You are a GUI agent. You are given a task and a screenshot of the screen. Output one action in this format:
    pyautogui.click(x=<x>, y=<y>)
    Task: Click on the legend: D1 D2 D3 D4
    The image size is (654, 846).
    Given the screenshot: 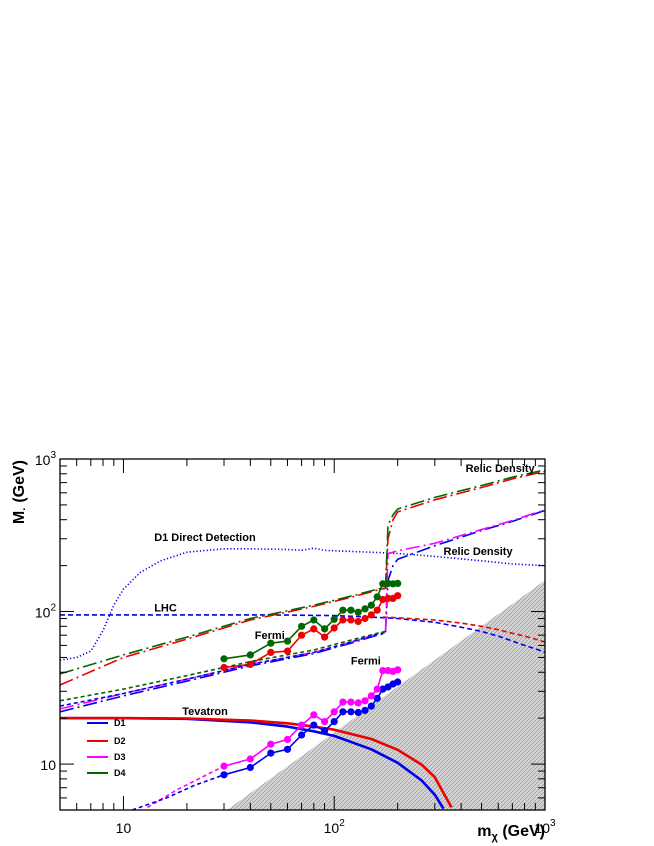 What is the action you would take?
    pyautogui.click(x=106, y=748)
    